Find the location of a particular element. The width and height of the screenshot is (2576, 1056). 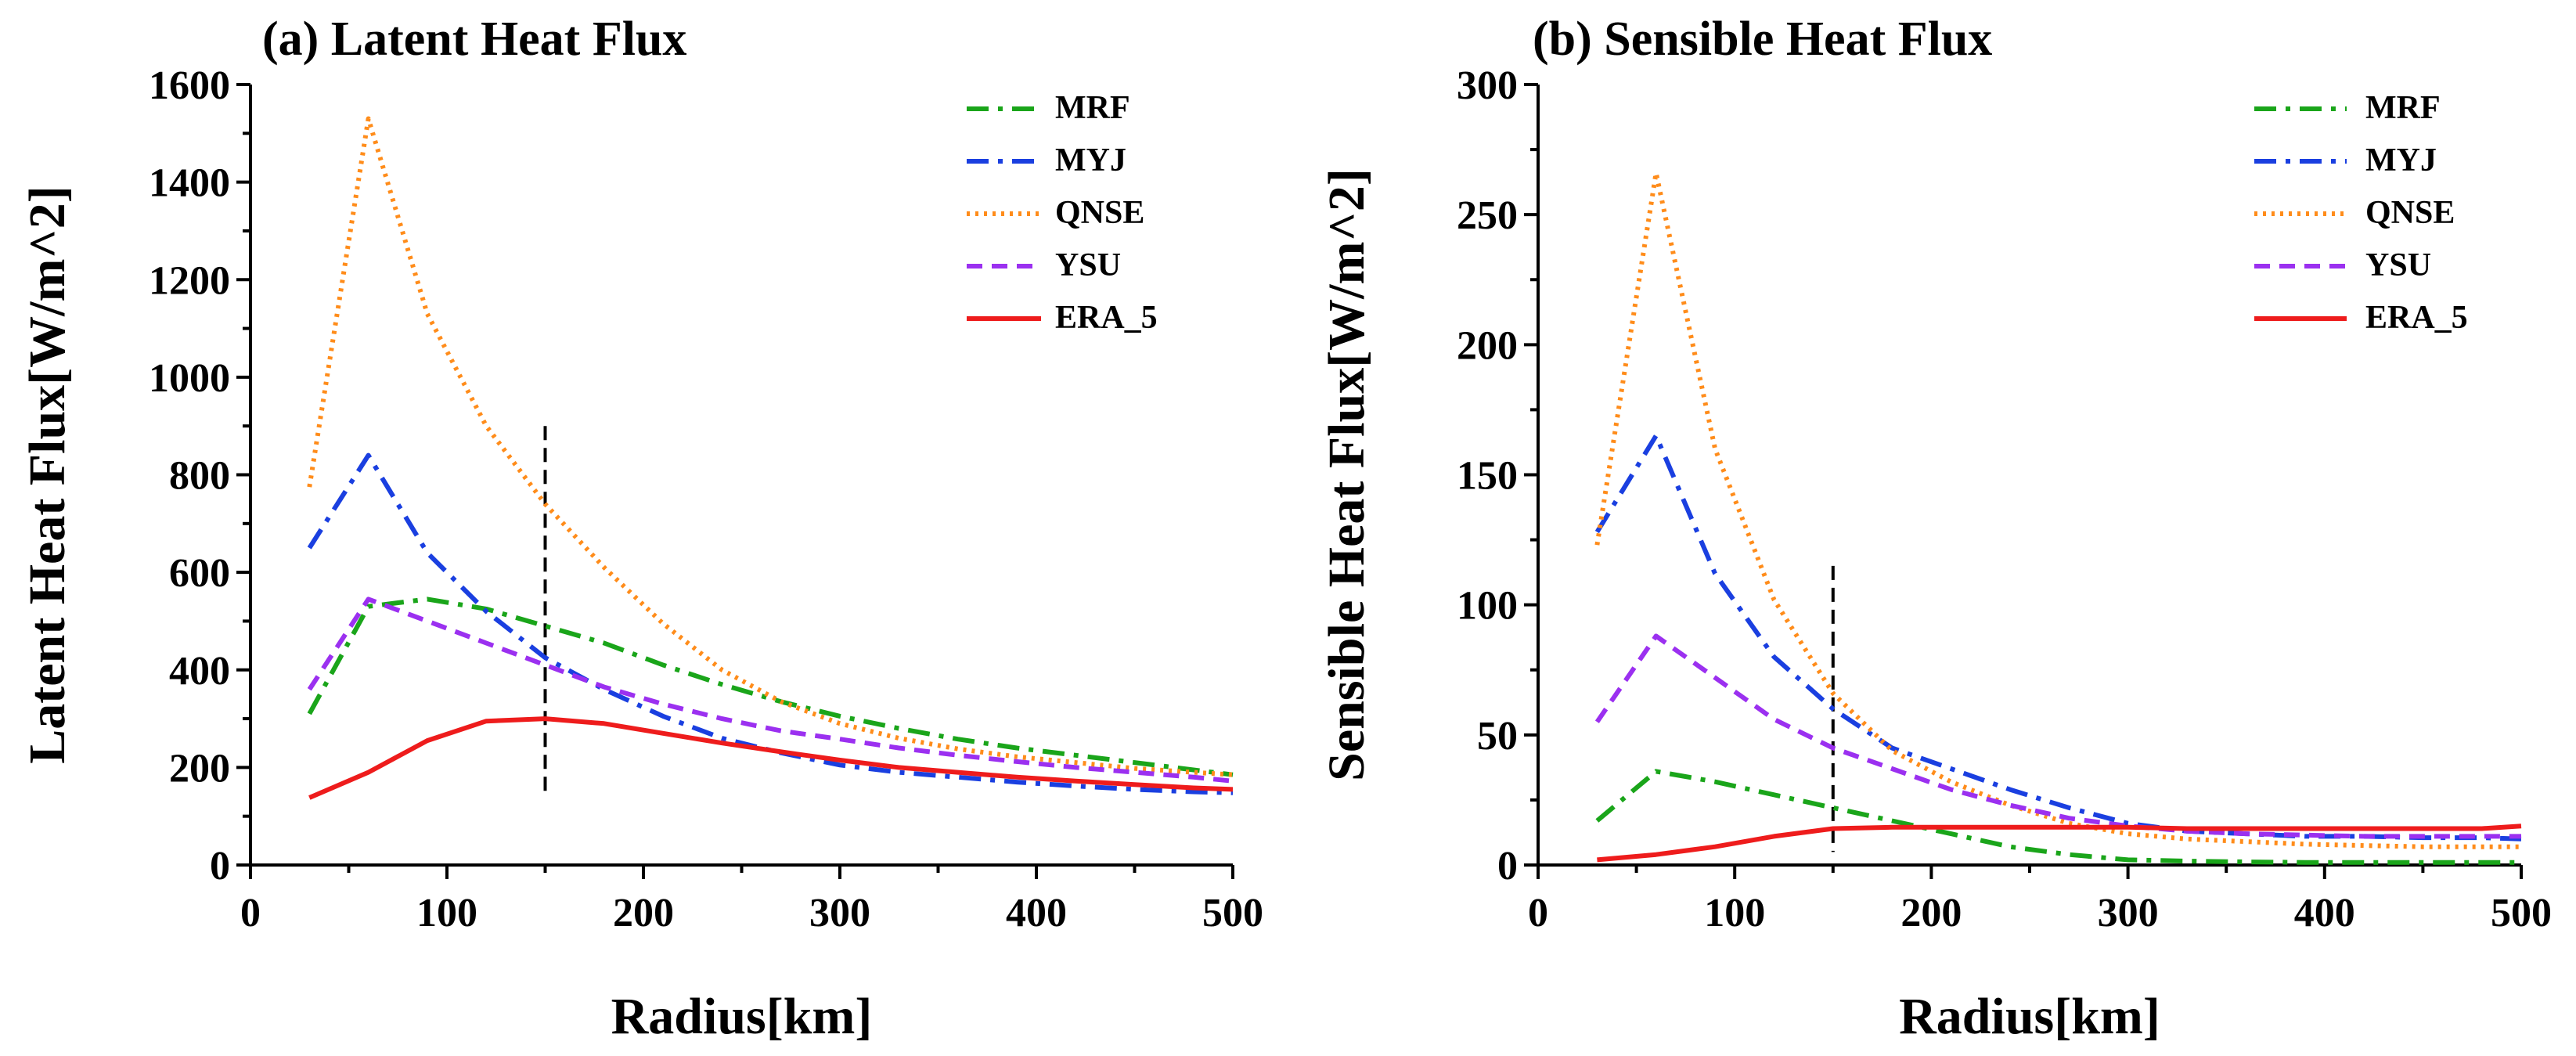

latent-y-tick-label: 800 is located at coordinates (199, 476).